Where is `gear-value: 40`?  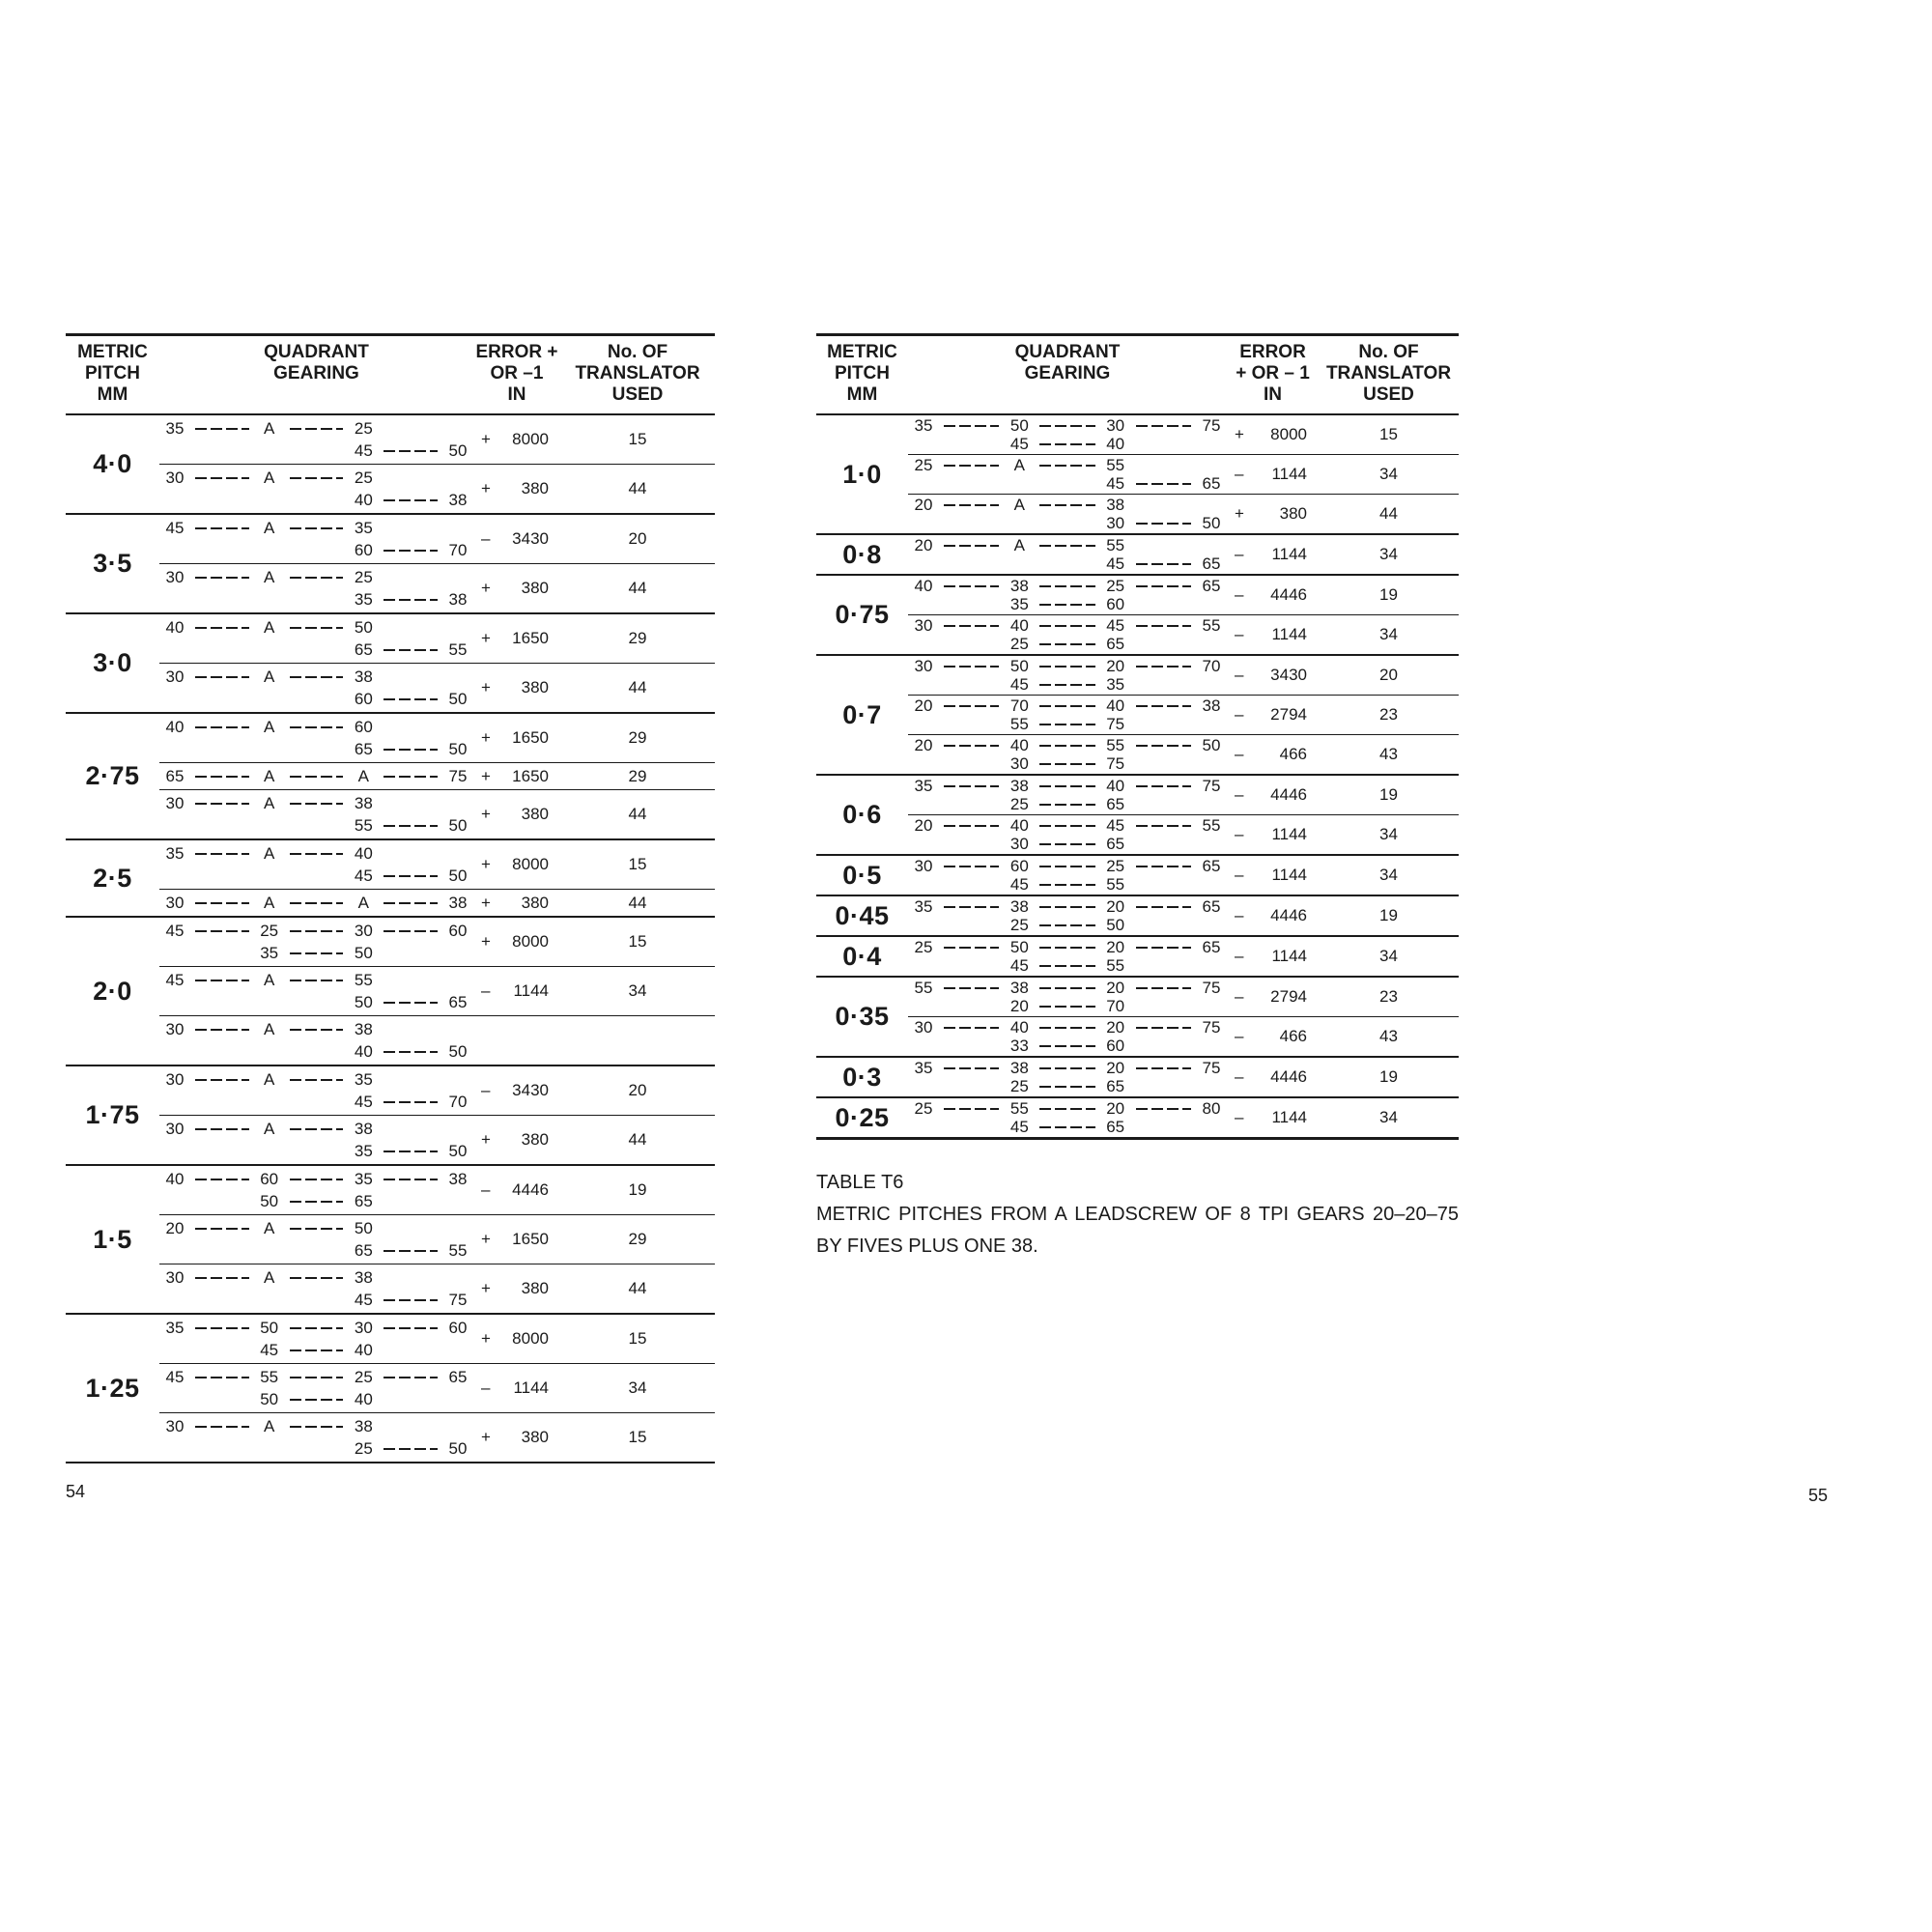 gear-value: 40 is located at coordinates (923, 586).